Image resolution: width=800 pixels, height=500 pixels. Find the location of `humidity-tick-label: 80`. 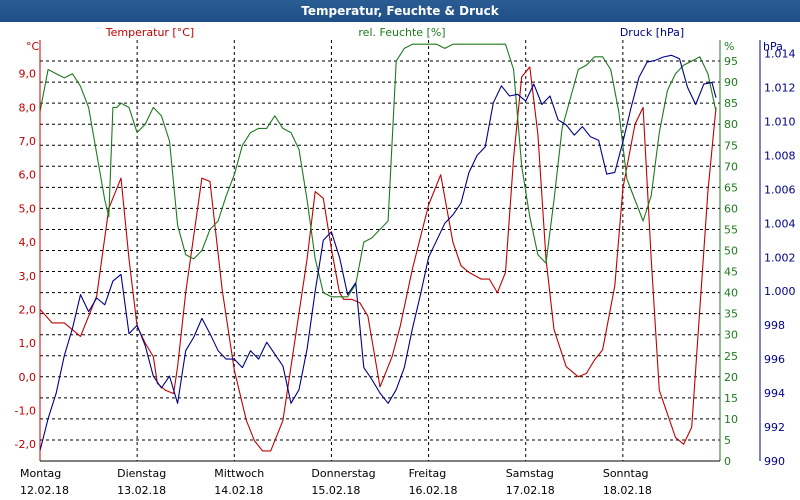

humidity-tick-label: 80 is located at coordinates (731, 124).